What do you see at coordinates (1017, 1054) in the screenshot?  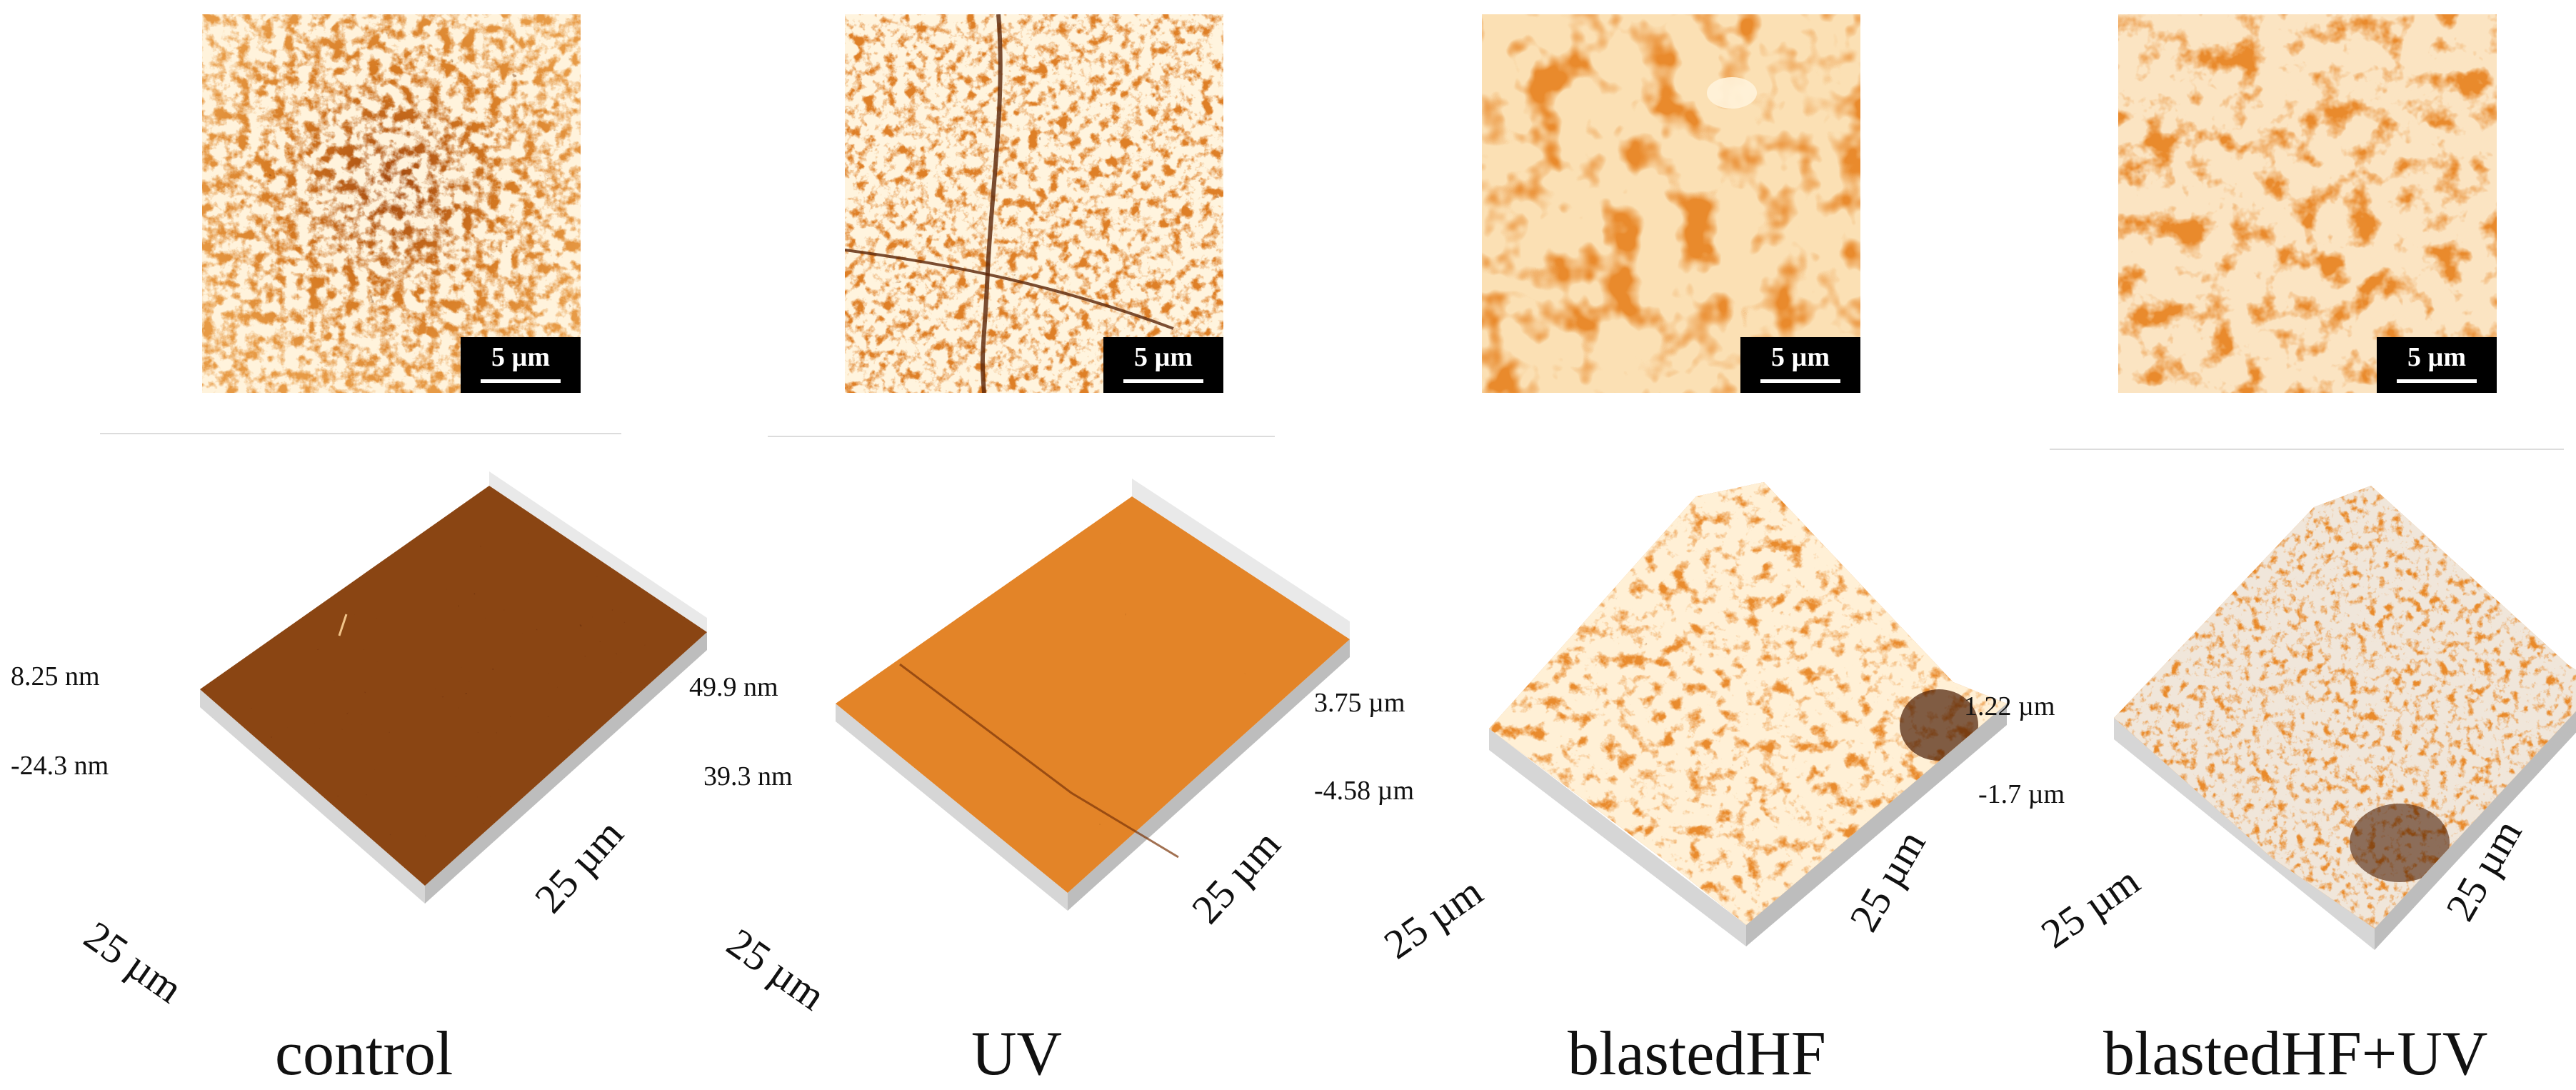 I see `caption-uv: UV` at bounding box center [1017, 1054].